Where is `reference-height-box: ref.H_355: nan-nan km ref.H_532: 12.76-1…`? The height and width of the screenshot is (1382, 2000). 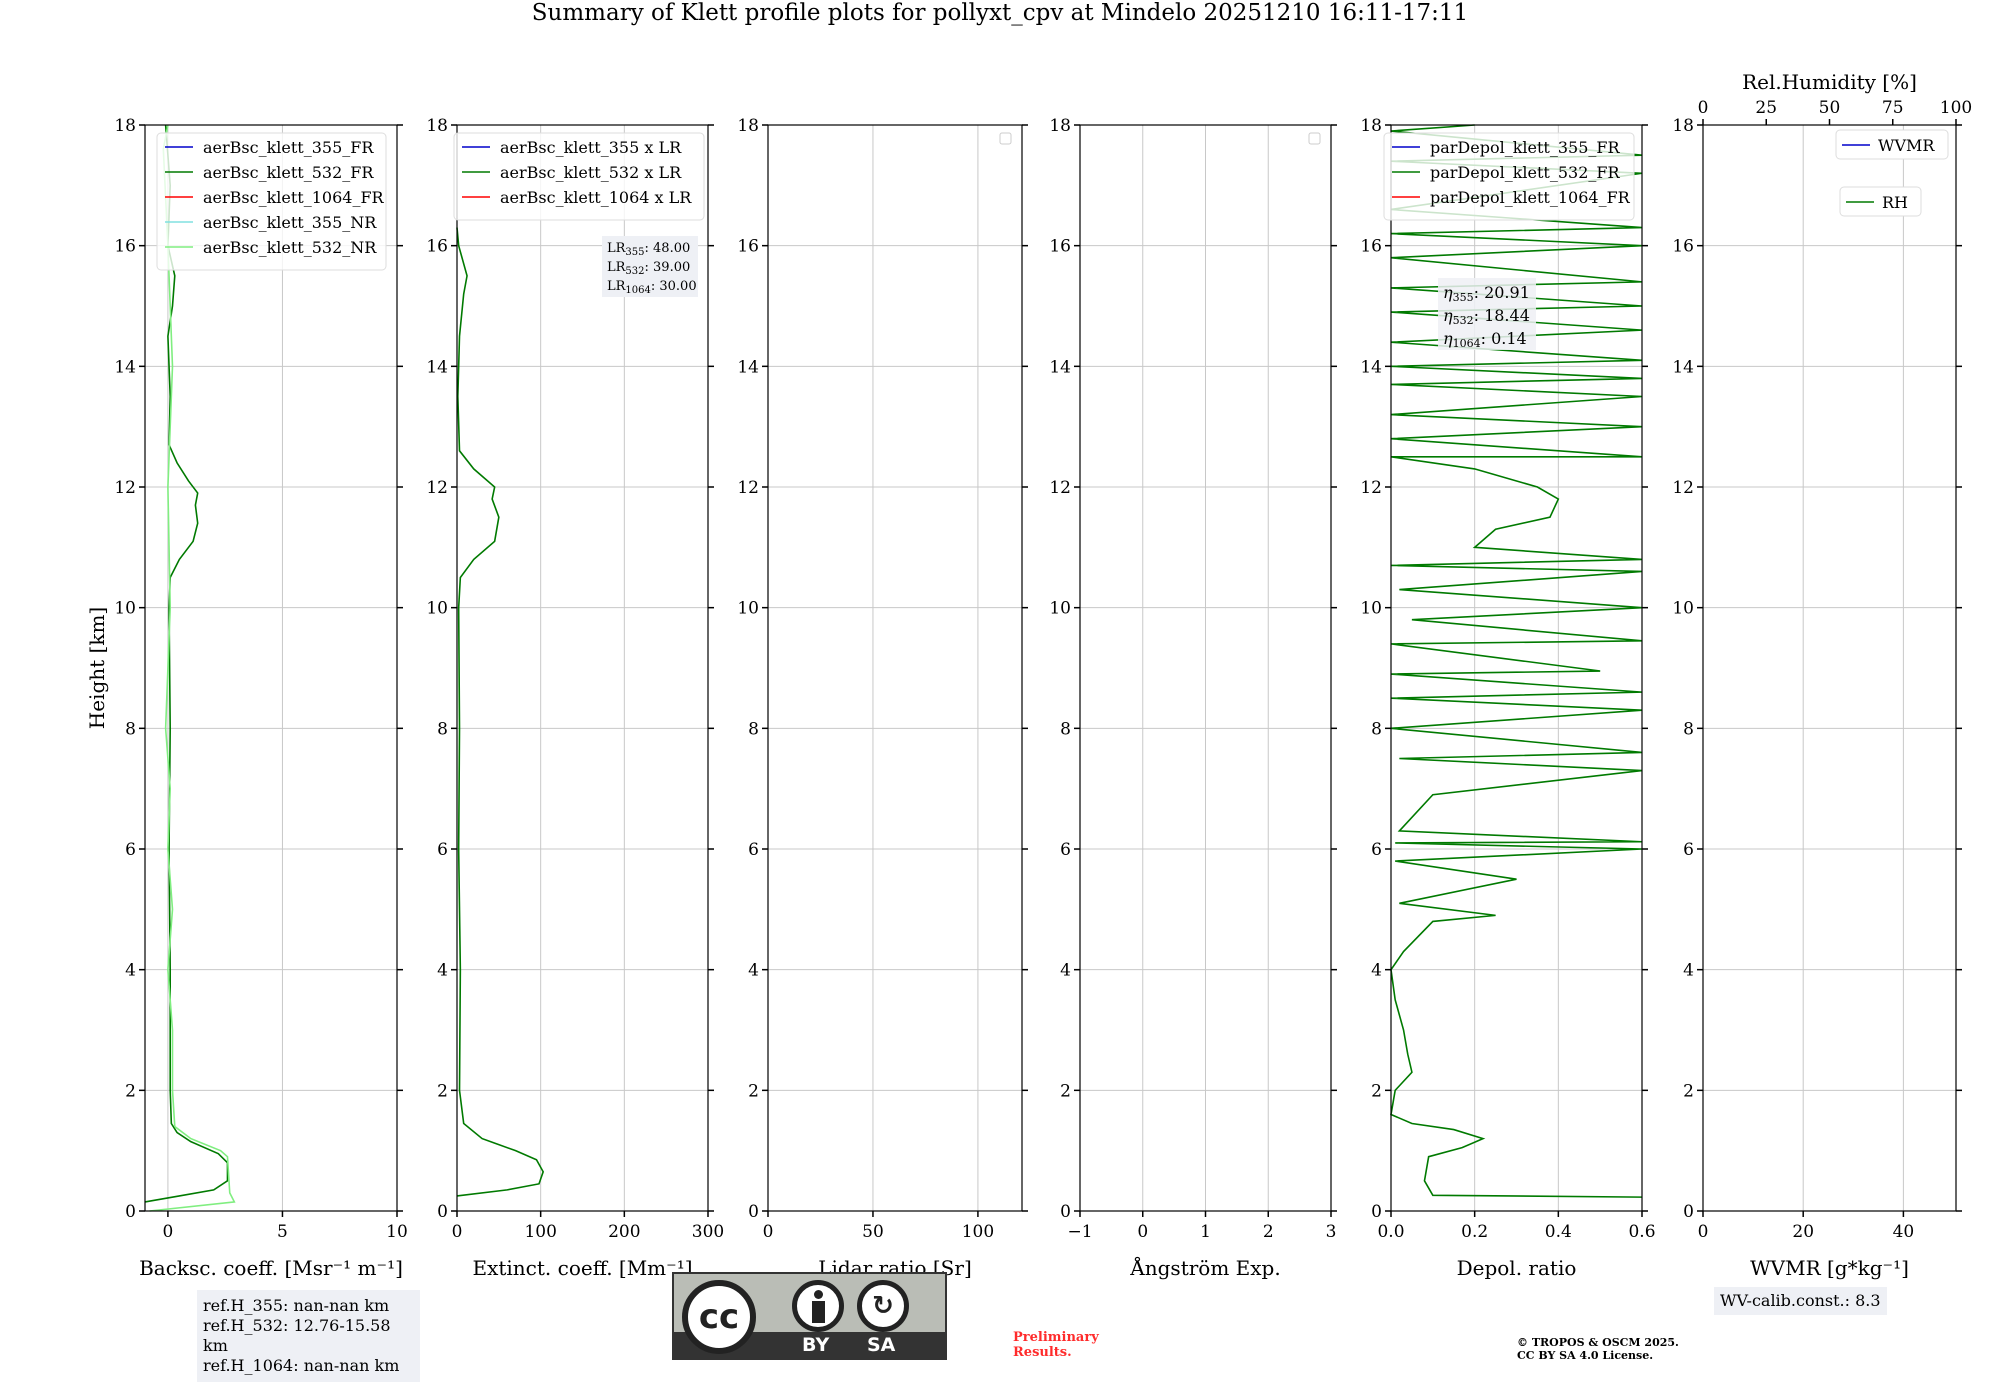
reference-height-box: ref.H_355: nan-nan km ref.H_532: 12.76-1… is located at coordinates (308, 1336).